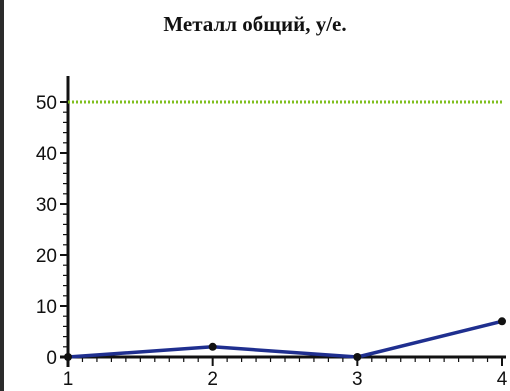 This screenshot has width=510, height=391. I want to click on x-tick-label: 2, so click(212, 379).